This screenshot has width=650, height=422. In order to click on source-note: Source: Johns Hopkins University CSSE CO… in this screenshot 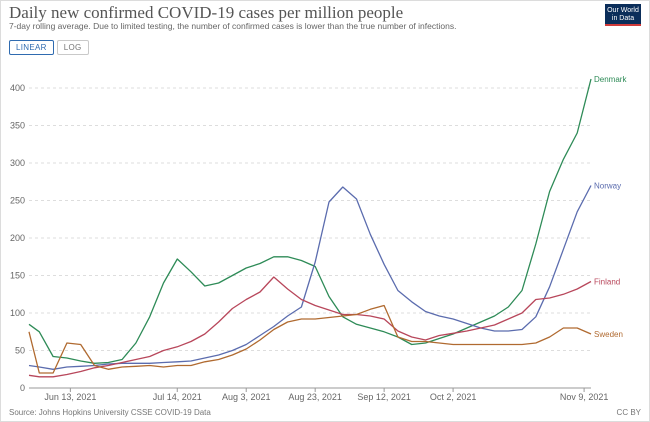, I will do `click(110, 412)`.